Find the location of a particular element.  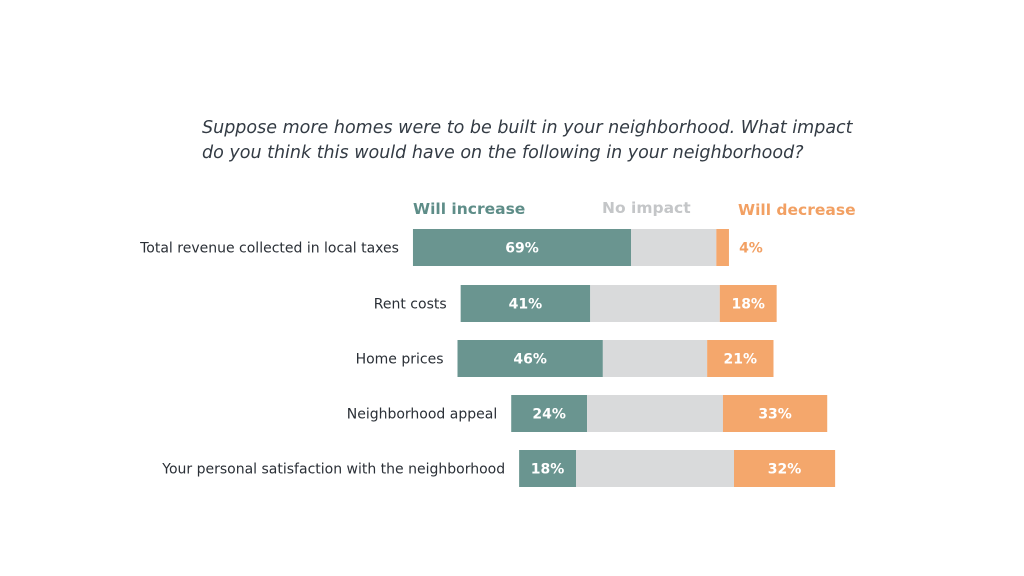

data-label-will-increase: 24% is located at coordinates (549, 415).